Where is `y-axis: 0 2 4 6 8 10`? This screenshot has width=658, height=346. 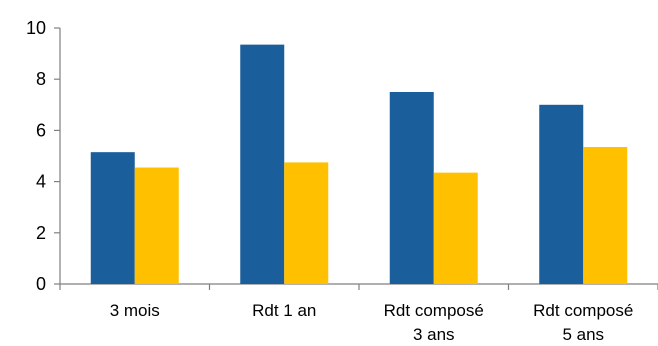
y-axis: 0 2 4 6 8 10 is located at coordinates (43, 156).